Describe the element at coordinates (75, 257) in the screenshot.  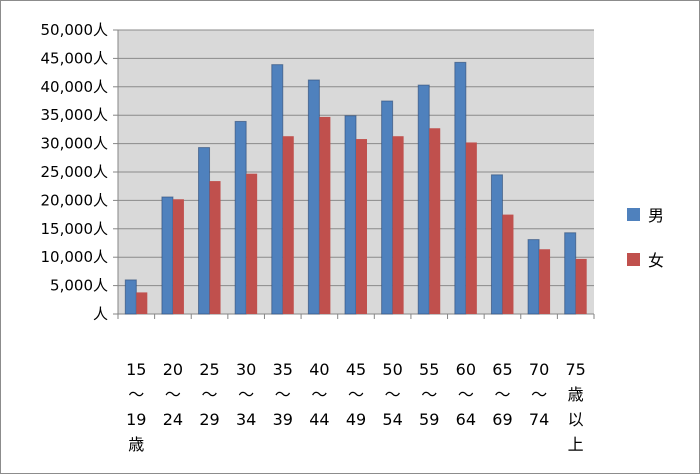
I see `y-tick-label: 10,000人` at that location.